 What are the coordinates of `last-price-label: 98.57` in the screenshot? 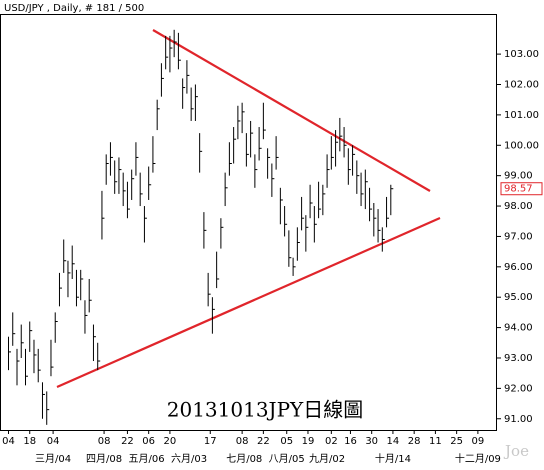 It's located at (518, 189).